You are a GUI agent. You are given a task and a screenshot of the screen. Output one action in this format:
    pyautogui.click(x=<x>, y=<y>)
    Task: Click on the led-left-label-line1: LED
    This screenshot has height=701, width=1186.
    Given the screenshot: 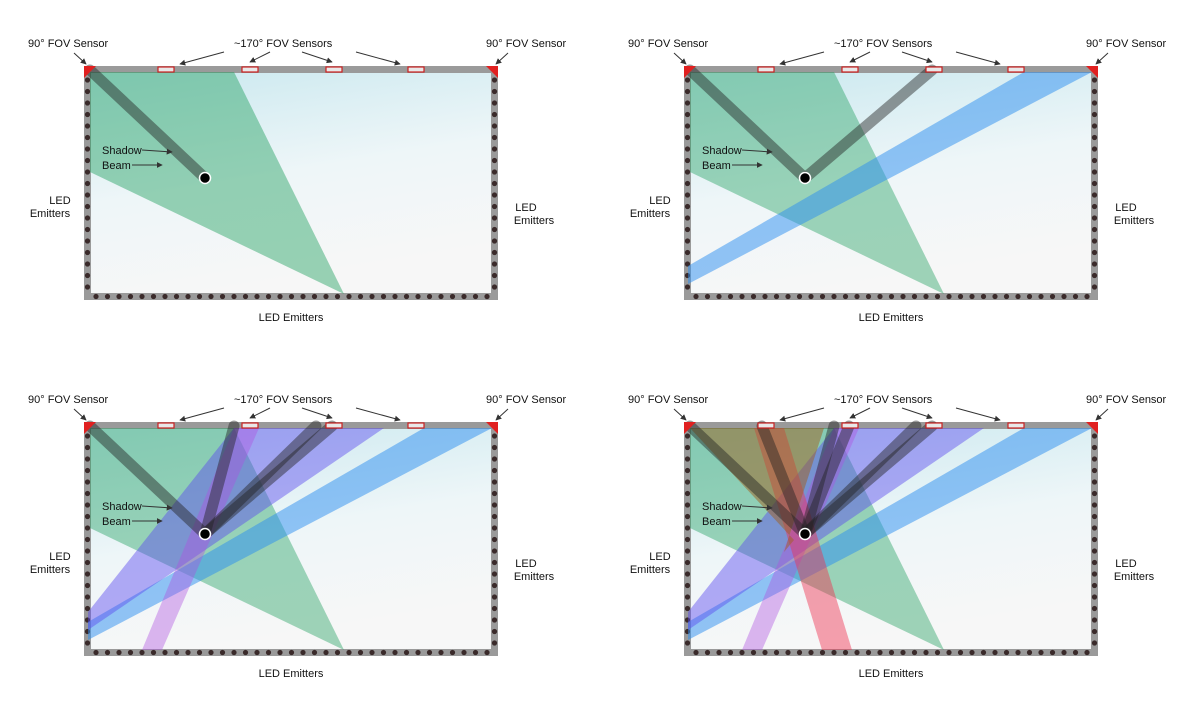 What is the action you would take?
    pyautogui.click(x=59, y=201)
    